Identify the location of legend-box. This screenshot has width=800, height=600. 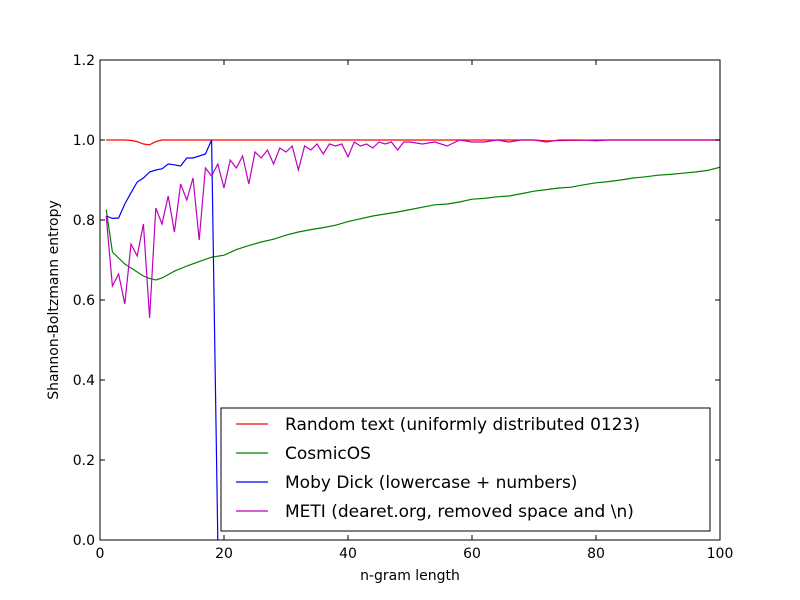
(465, 469).